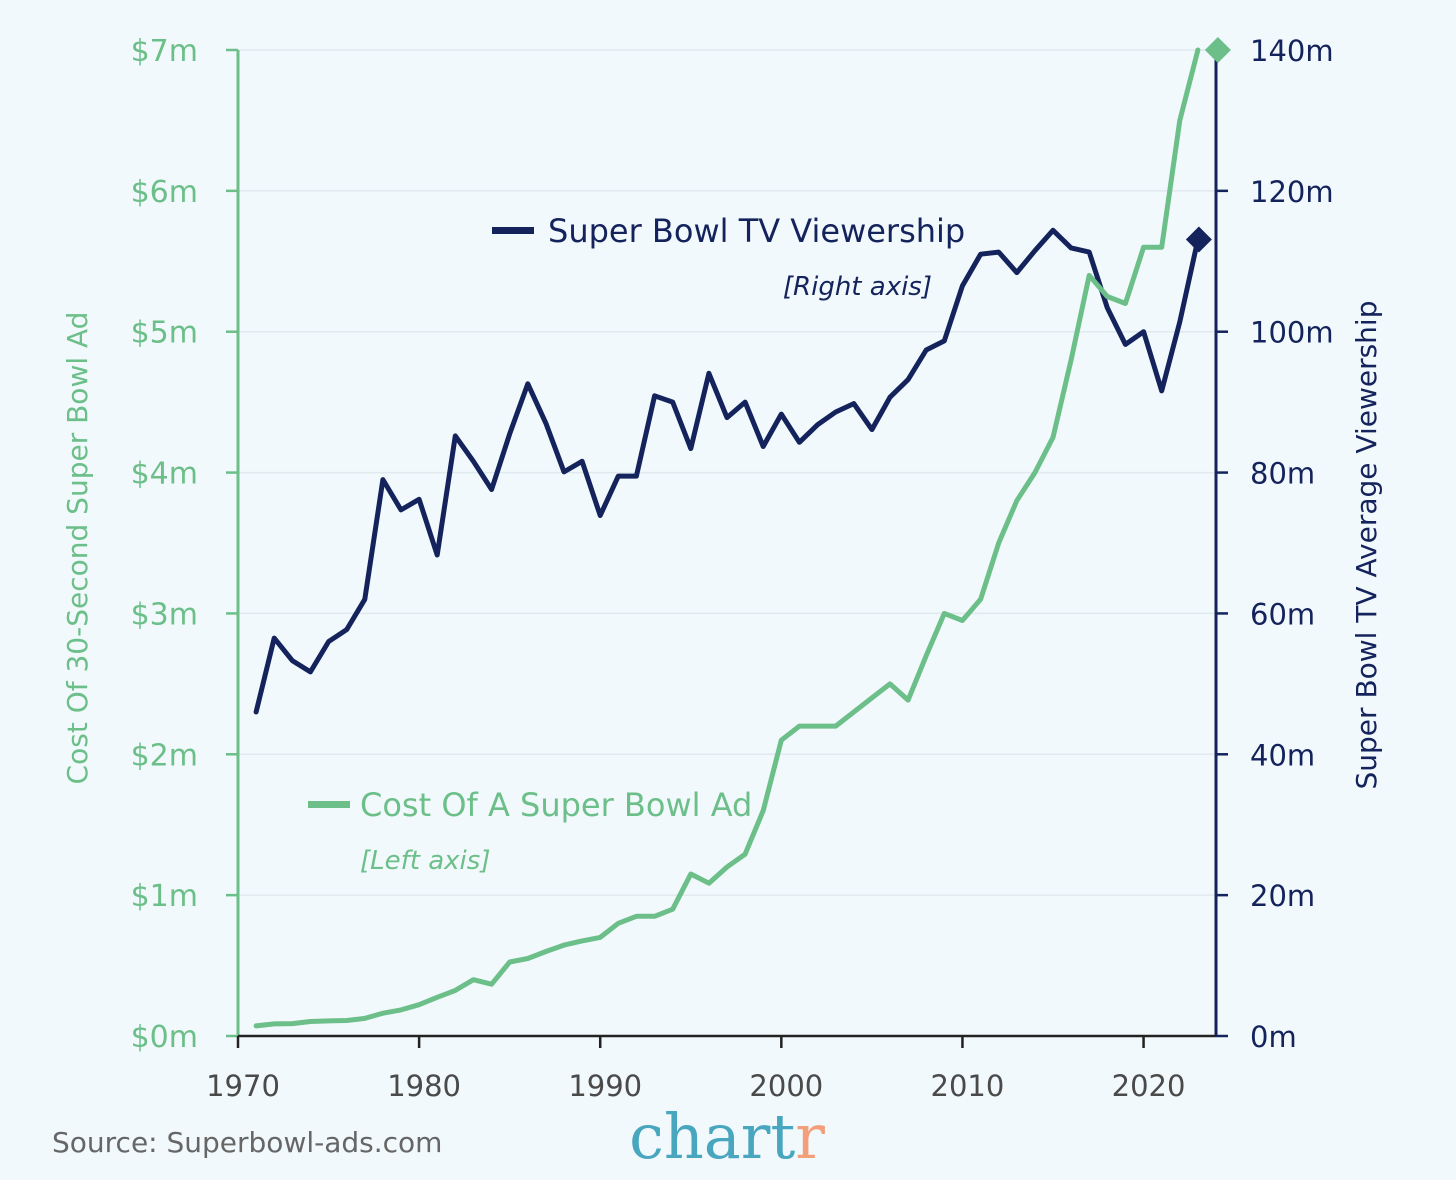 The width and height of the screenshot is (1456, 1180). I want to click on x-tick-label: 1990, so click(605, 1086).